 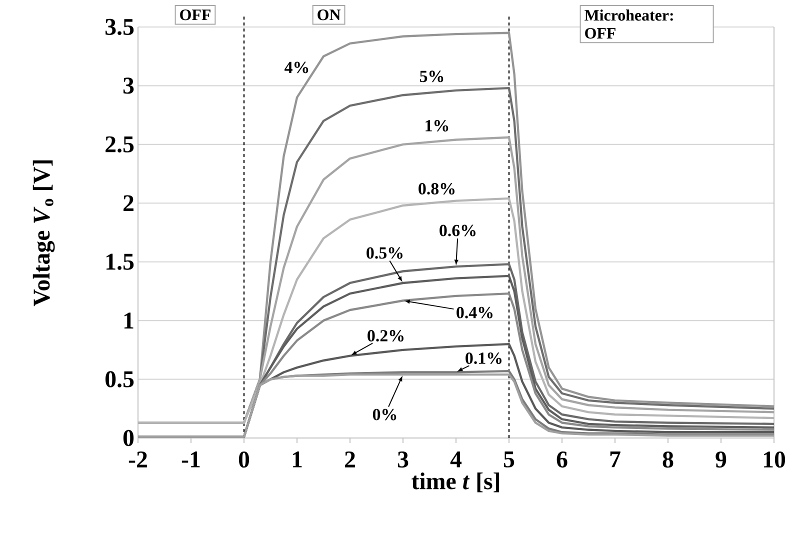 What do you see at coordinates (474, 312) in the screenshot?
I see `series-label: 0.4%` at bounding box center [474, 312].